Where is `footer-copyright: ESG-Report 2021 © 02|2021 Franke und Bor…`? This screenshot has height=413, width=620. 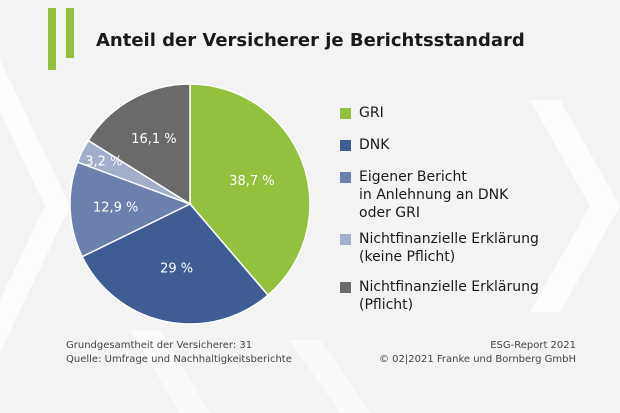 footer-copyright: ESG-Report 2021 © 02|2021 Franke und Bor… is located at coordinates (477, 353).